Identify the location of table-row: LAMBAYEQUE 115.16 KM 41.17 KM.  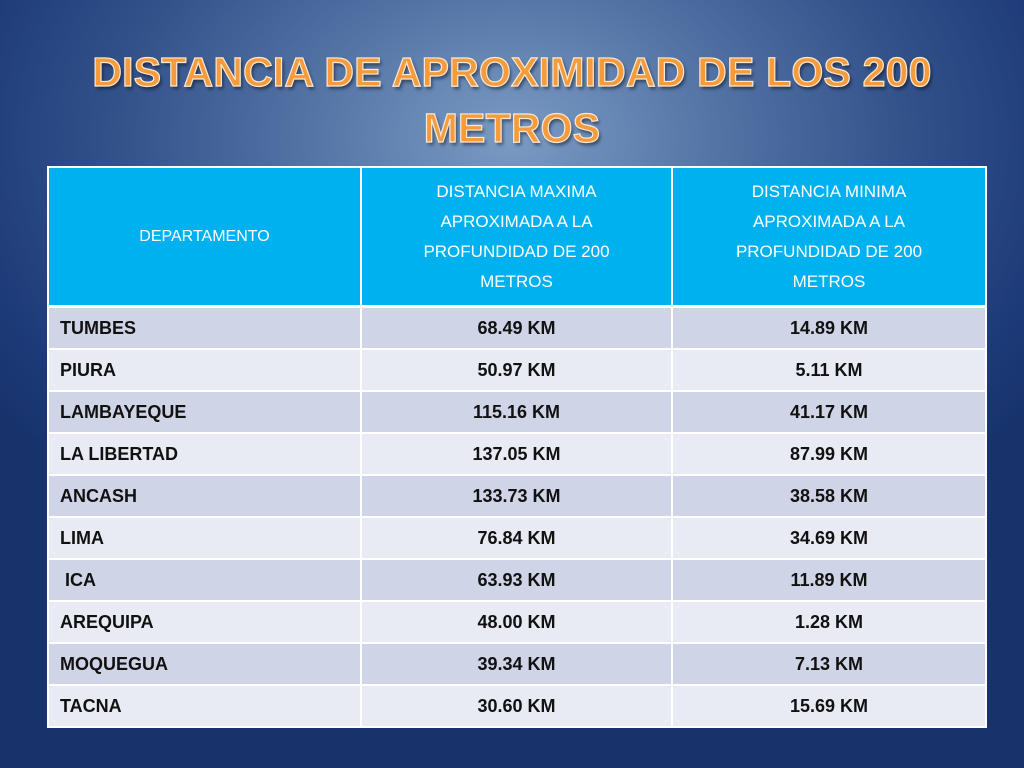
(517, 412).